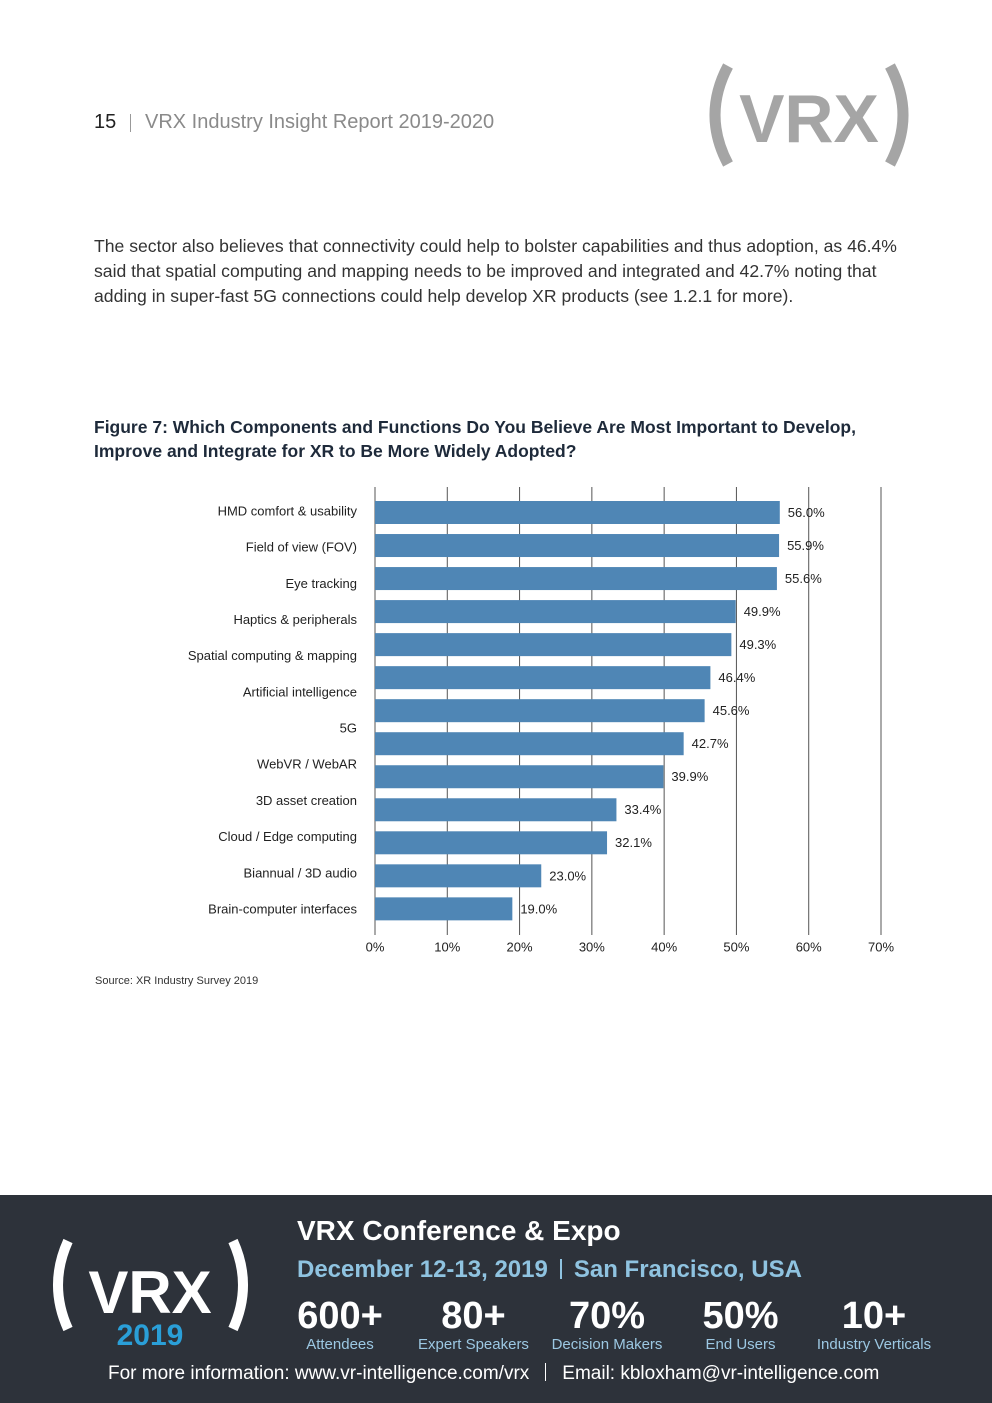 This screenshot has height=1403, width=992. Describe the element at coordinates (721, 1373) in the screenshot. I see `email: Email: kbloxham@vr-intelligence.com` at that location.